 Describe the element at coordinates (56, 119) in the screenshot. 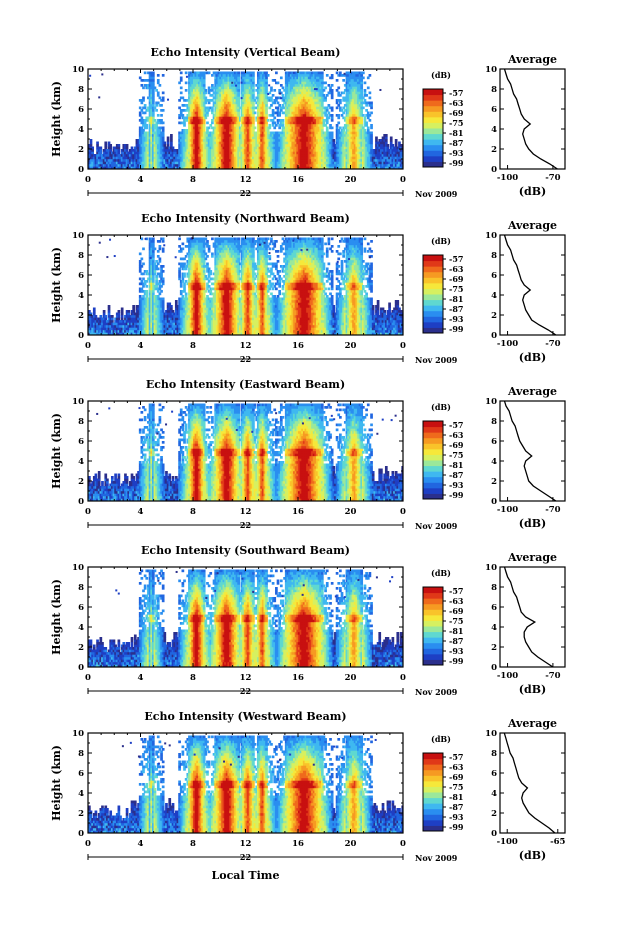

I see `y-axis-label: Height (km)` at that location.